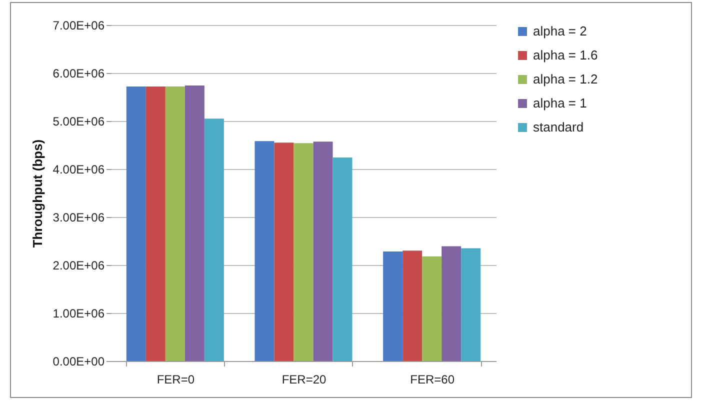  Describe the element at coordinates (432, 379) in the screenshot. I see `x-tick-label: FER=60` at that location.